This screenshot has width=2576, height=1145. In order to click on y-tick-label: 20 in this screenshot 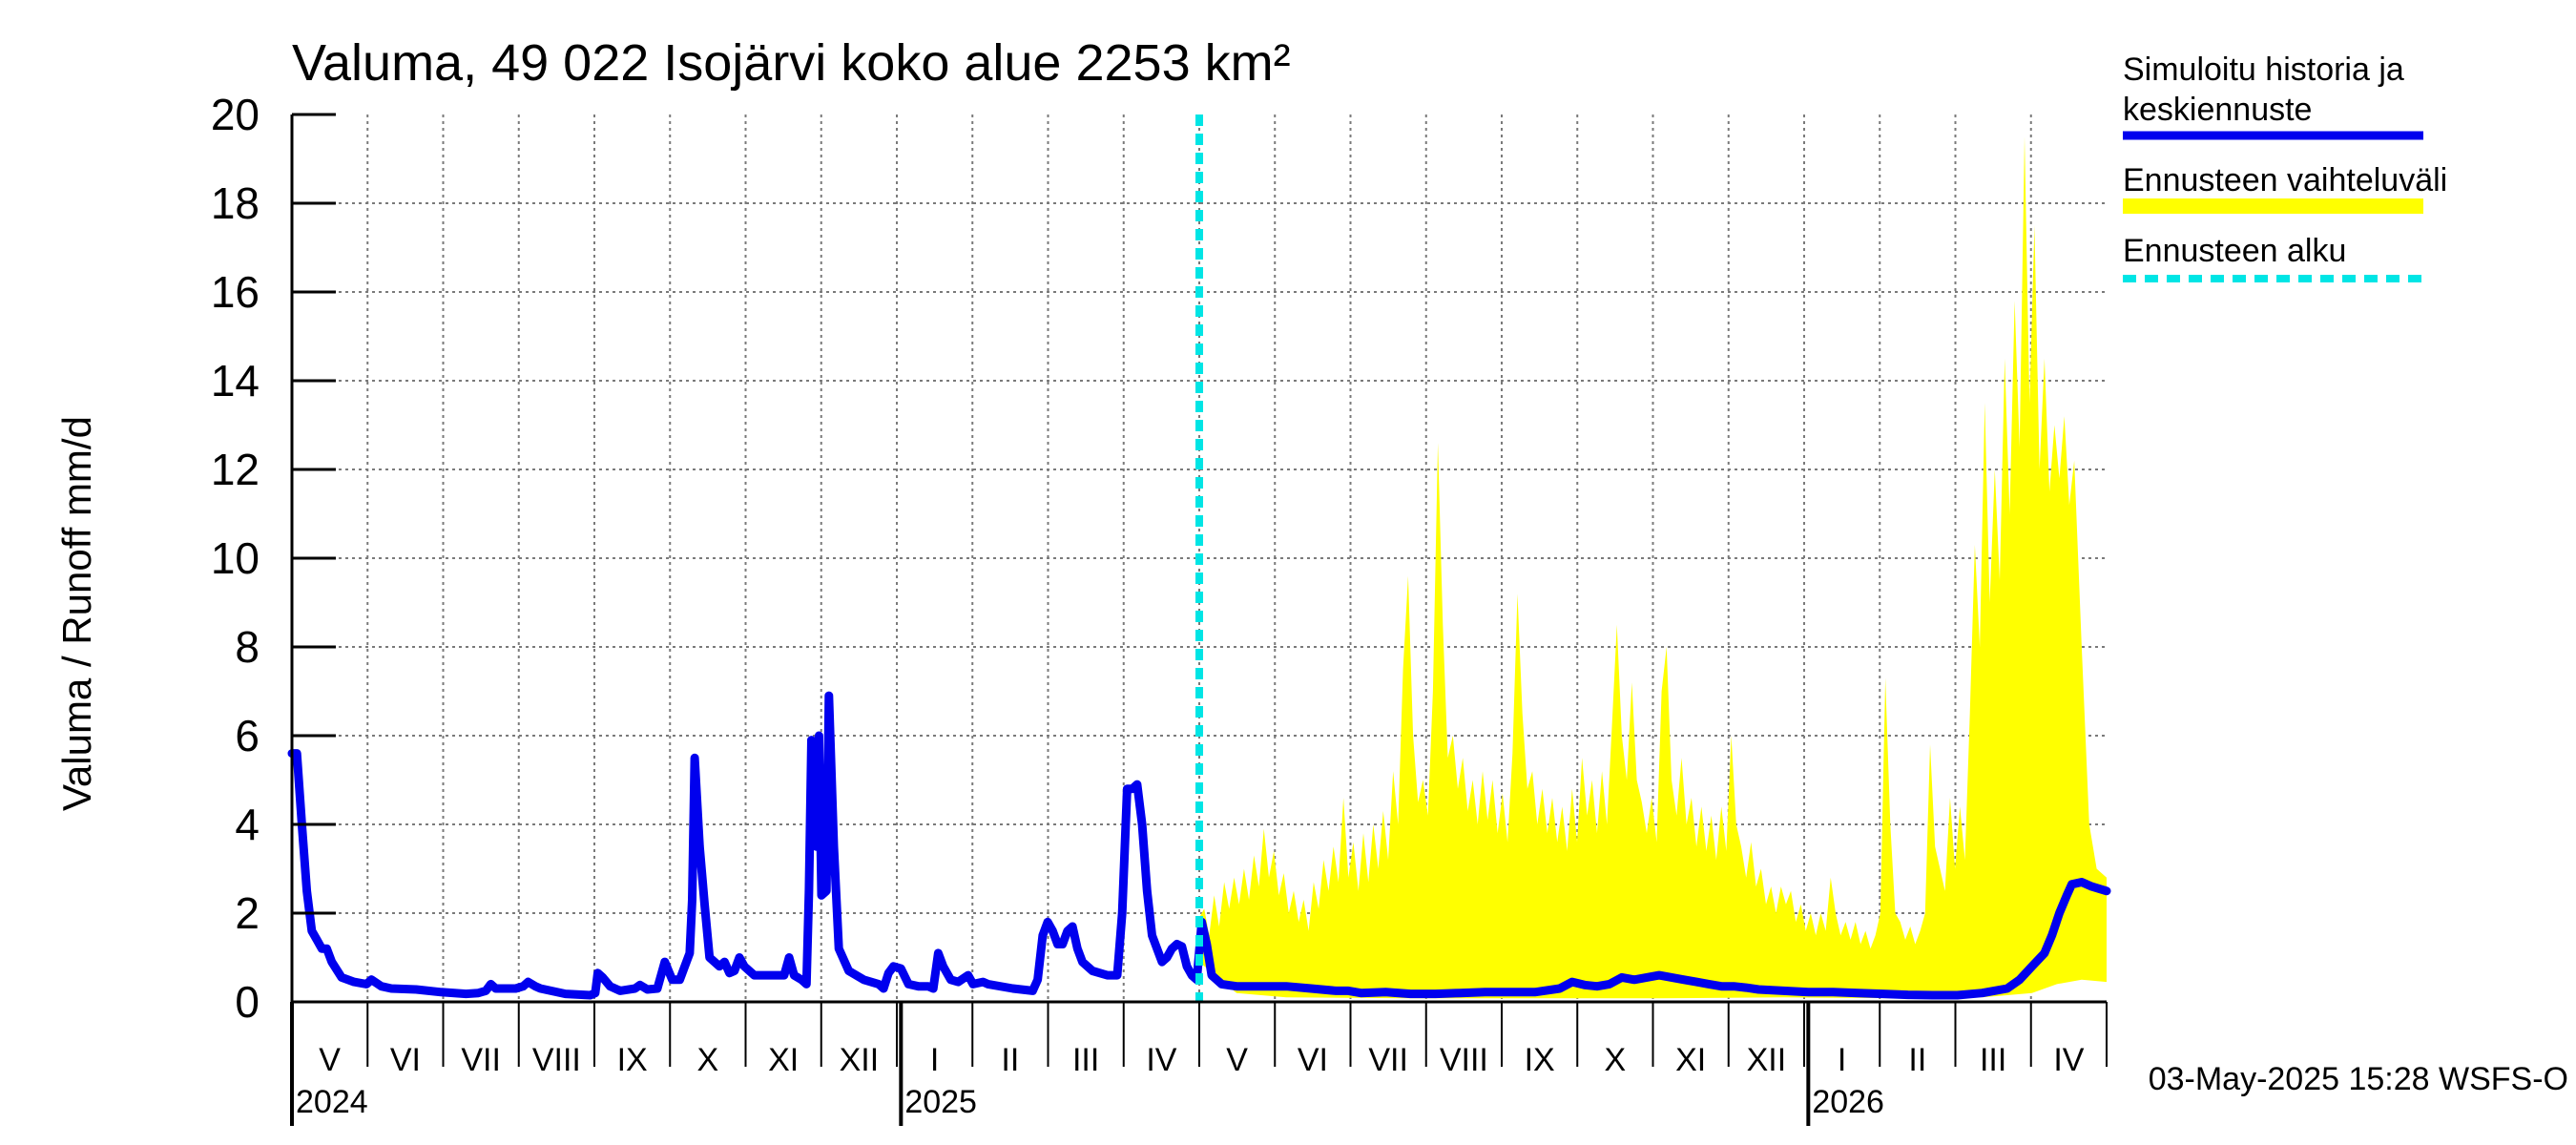, I will do `click(235, 114)`.